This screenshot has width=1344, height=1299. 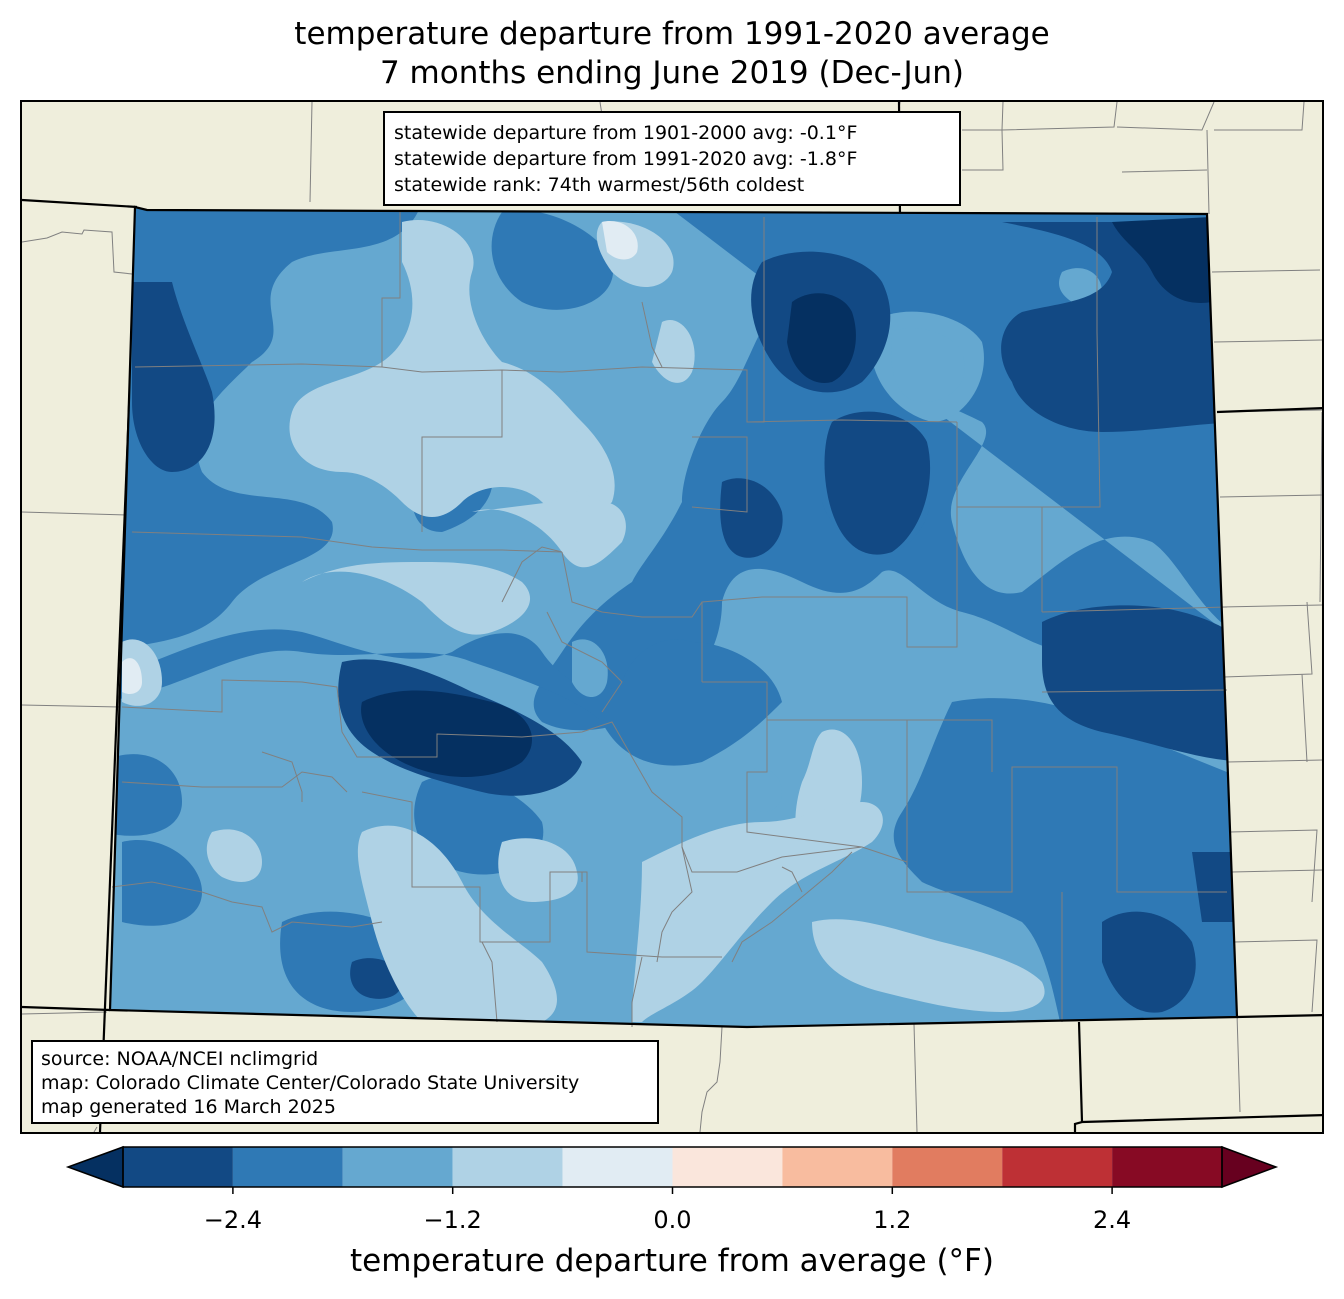 I want to click on colorbar-label: temperature departure from average (°F), so click(x=672, y=1261).